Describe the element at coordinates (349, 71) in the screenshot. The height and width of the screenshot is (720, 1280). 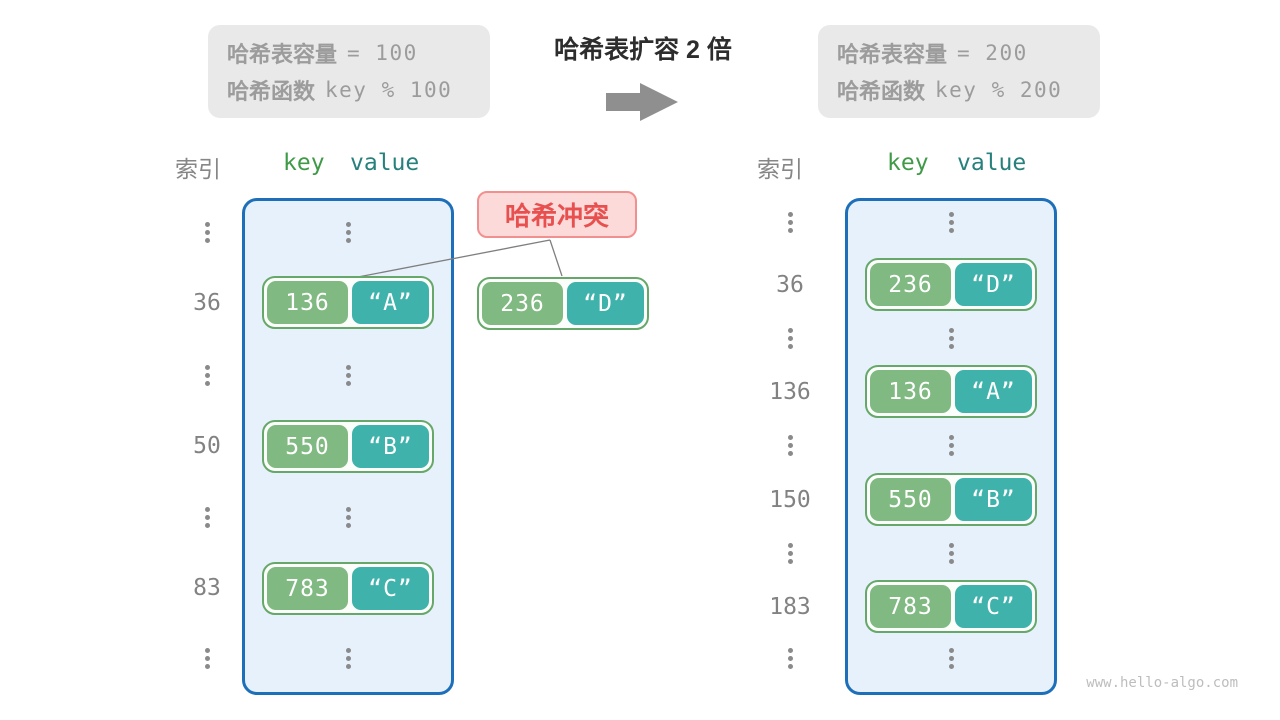
I see `capacity-box-before: 哈希表容量 = 100 哈希函数 key % 100` at that location.